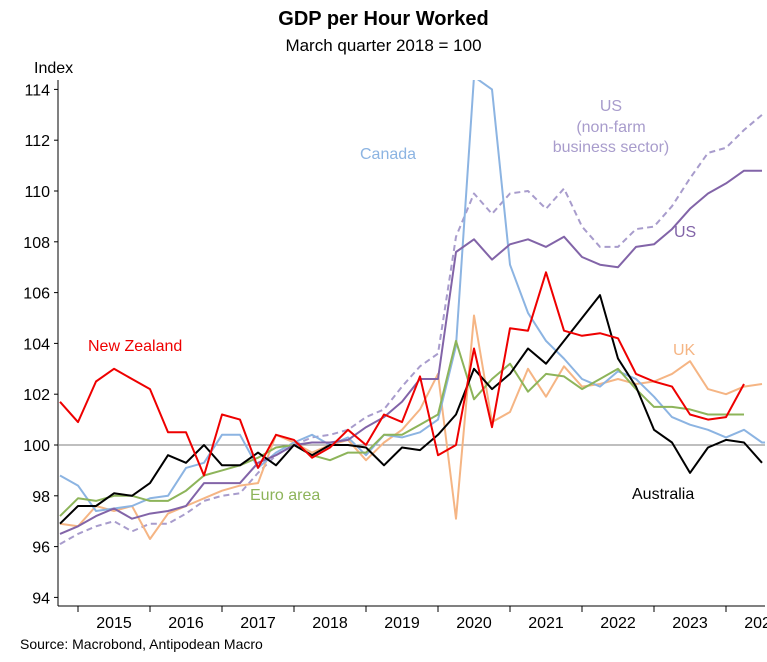 This screenshot has width=767, height=662. Describe the element at coordinates (258, 623) in the screenshot. I see `x-tick-label: 2017` at that location.